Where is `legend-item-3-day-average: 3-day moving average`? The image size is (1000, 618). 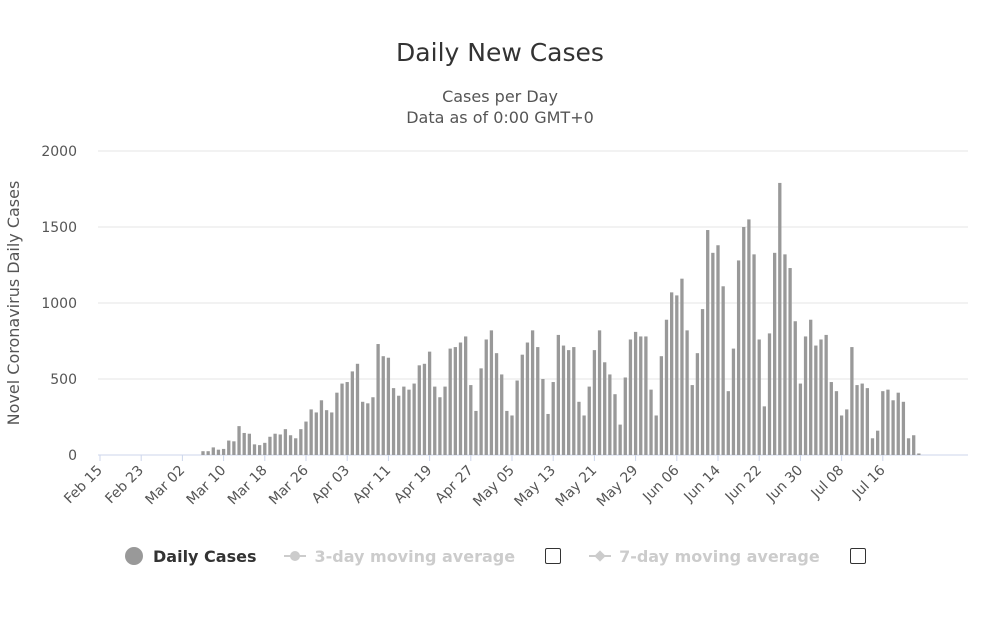 legend-item-3-day-average: 3-day moving average is located at coordinates (399, 556).